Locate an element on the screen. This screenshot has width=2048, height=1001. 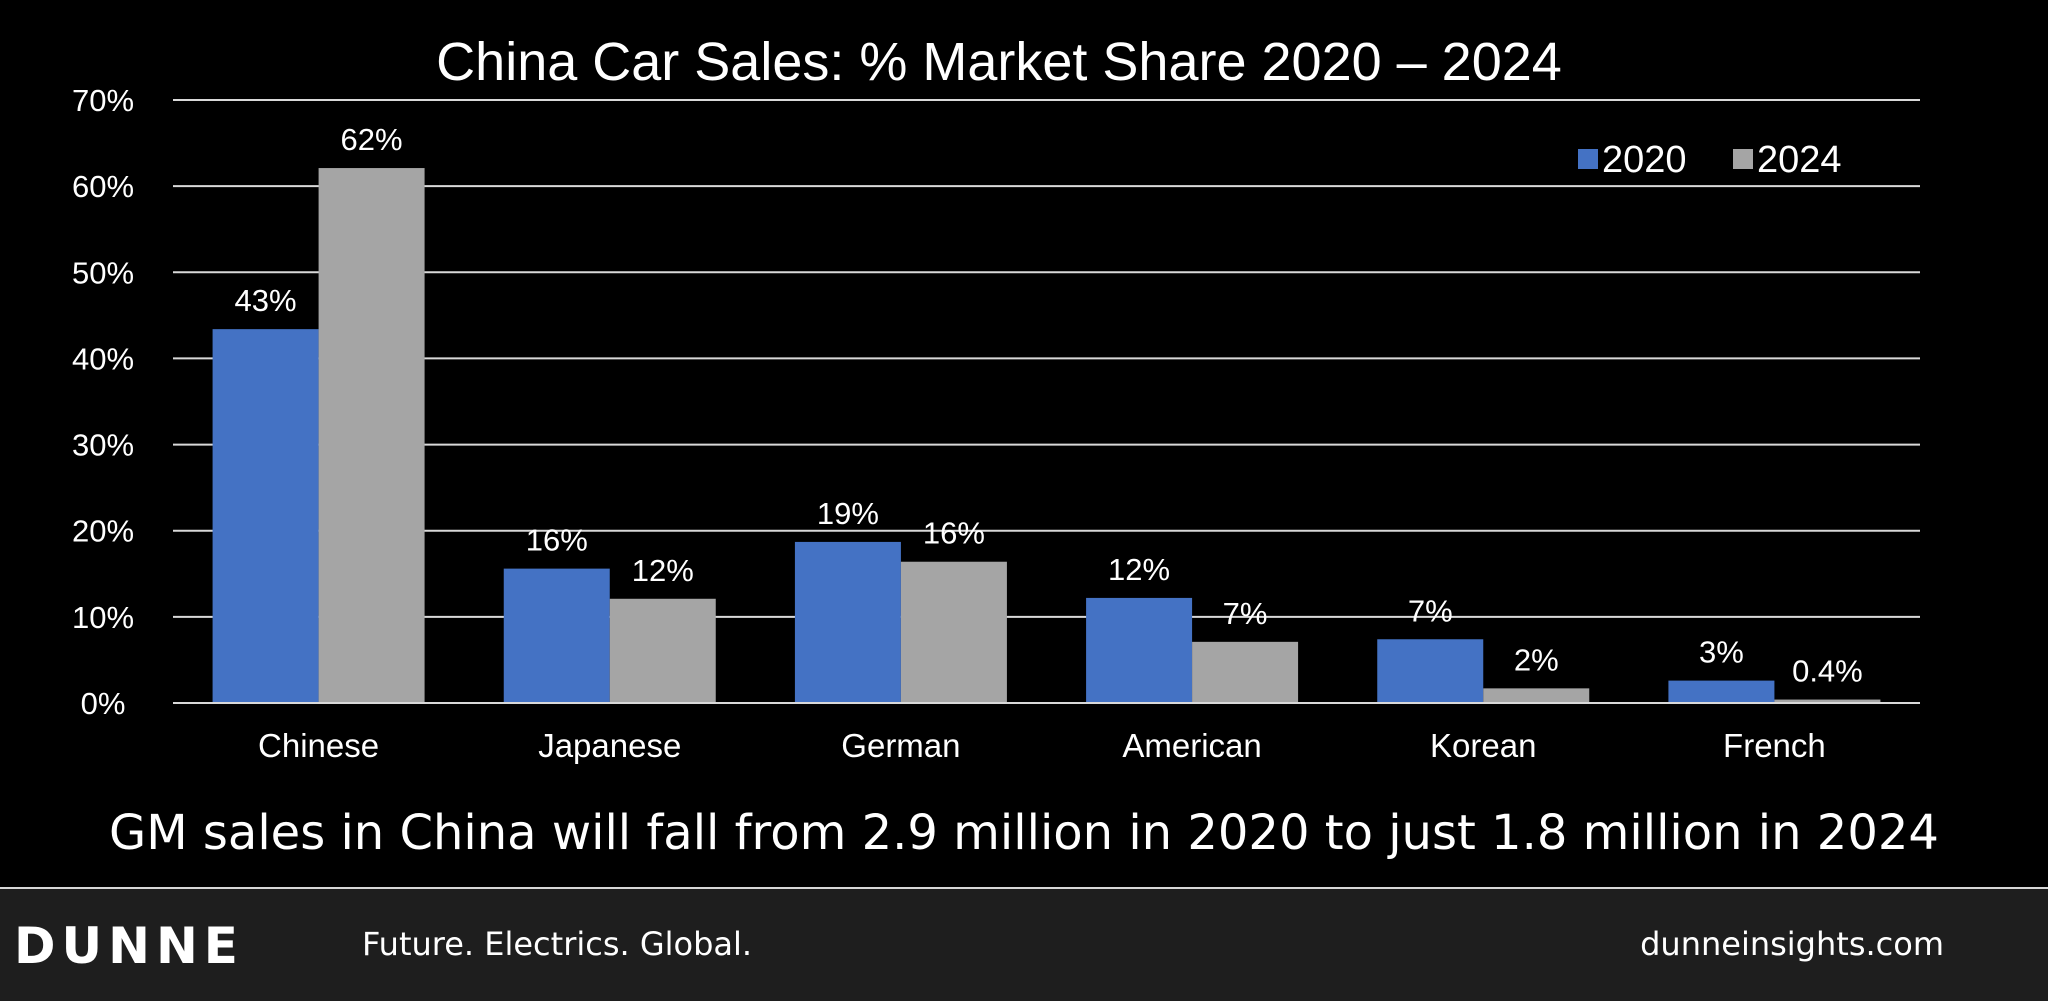
data-label-korean-2020: 7% is located at coordinates (1430, 610).